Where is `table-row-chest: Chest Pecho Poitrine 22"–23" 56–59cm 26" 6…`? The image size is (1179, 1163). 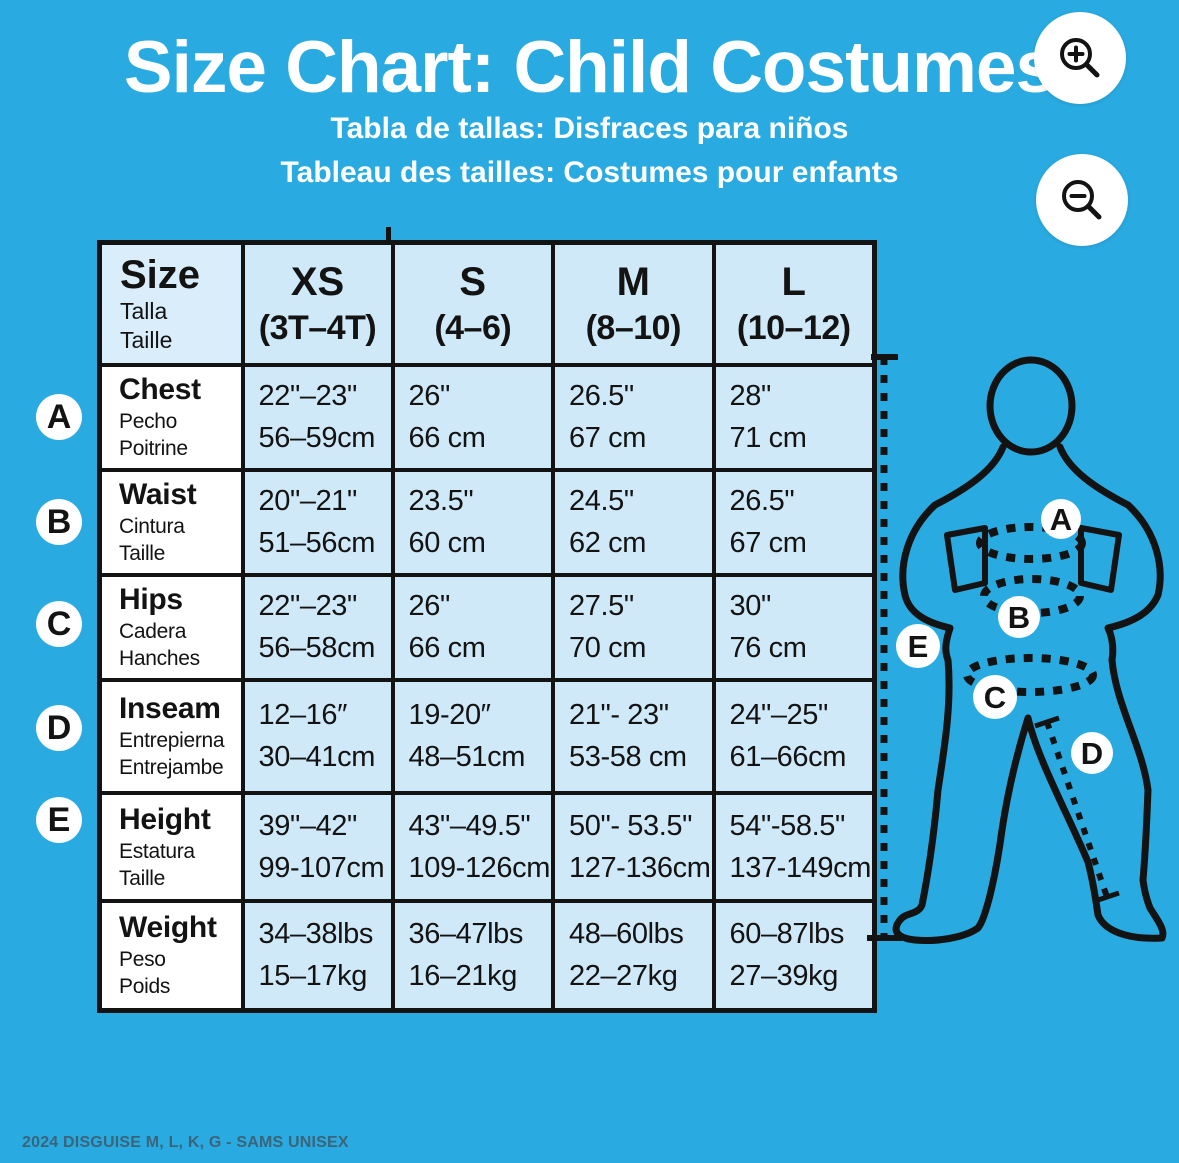 table-row-chest: Chest Pecho Poitrine 22"–23" 56–59cm 26" 6… is located at coordinates (487, 417).